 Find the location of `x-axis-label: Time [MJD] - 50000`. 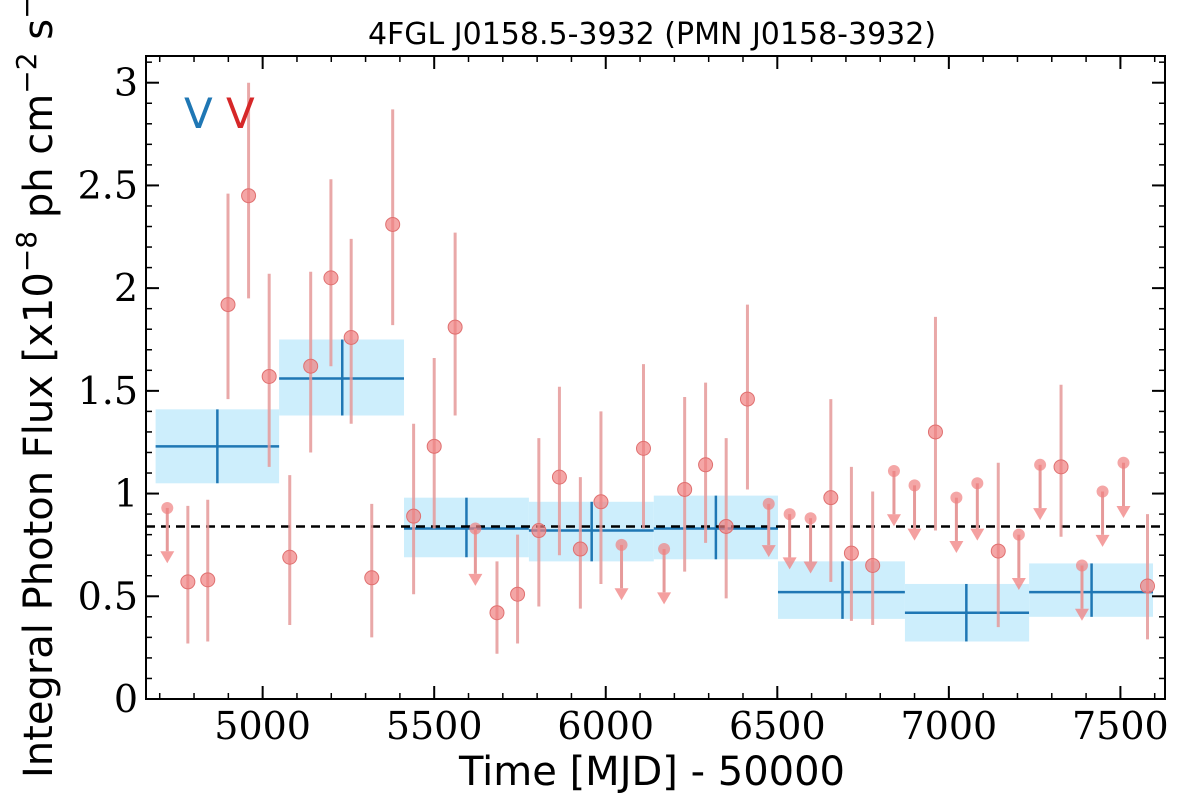

x-axis-label: Time [MJD] - 50000 is located at coordinates (651, 772).